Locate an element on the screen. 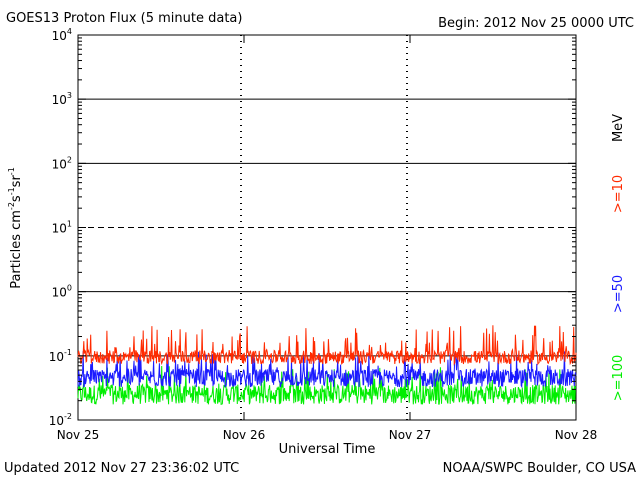 The width and height of the screenshot is (640, 480). x-axis-label: Universal Time is located at coordinates (327, 449).